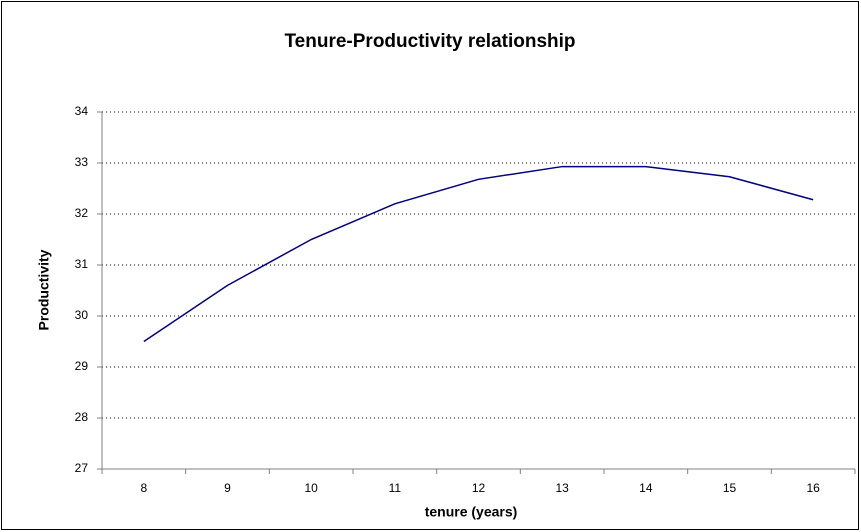  What do you see at coordinates (730, 488) in the screenshot?
I see `x-tick-label: 15` at bounding box center [730, 488].